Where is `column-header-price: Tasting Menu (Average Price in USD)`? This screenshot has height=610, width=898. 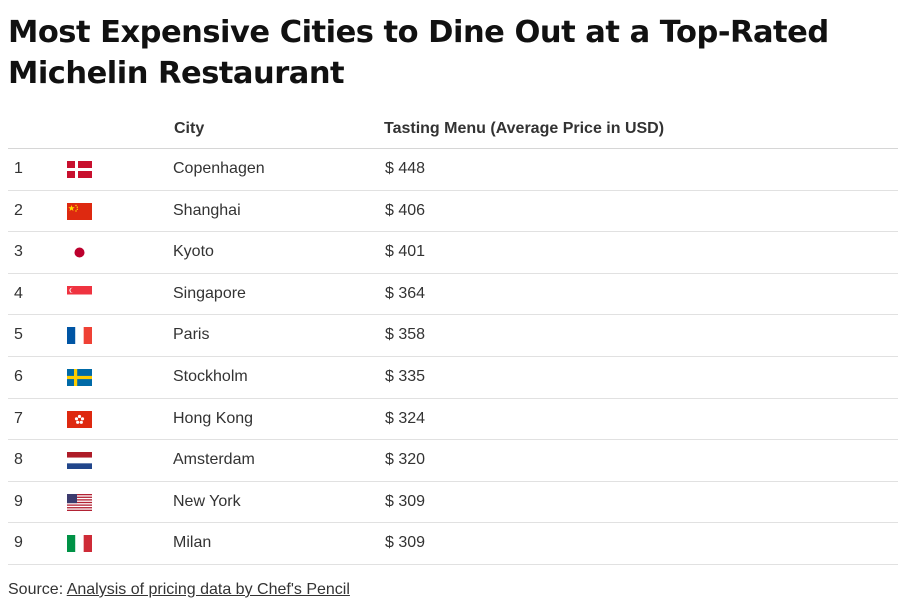 column-header-price: Tasting Menu (Average Price in USD) is located at coordinates (524, 128).